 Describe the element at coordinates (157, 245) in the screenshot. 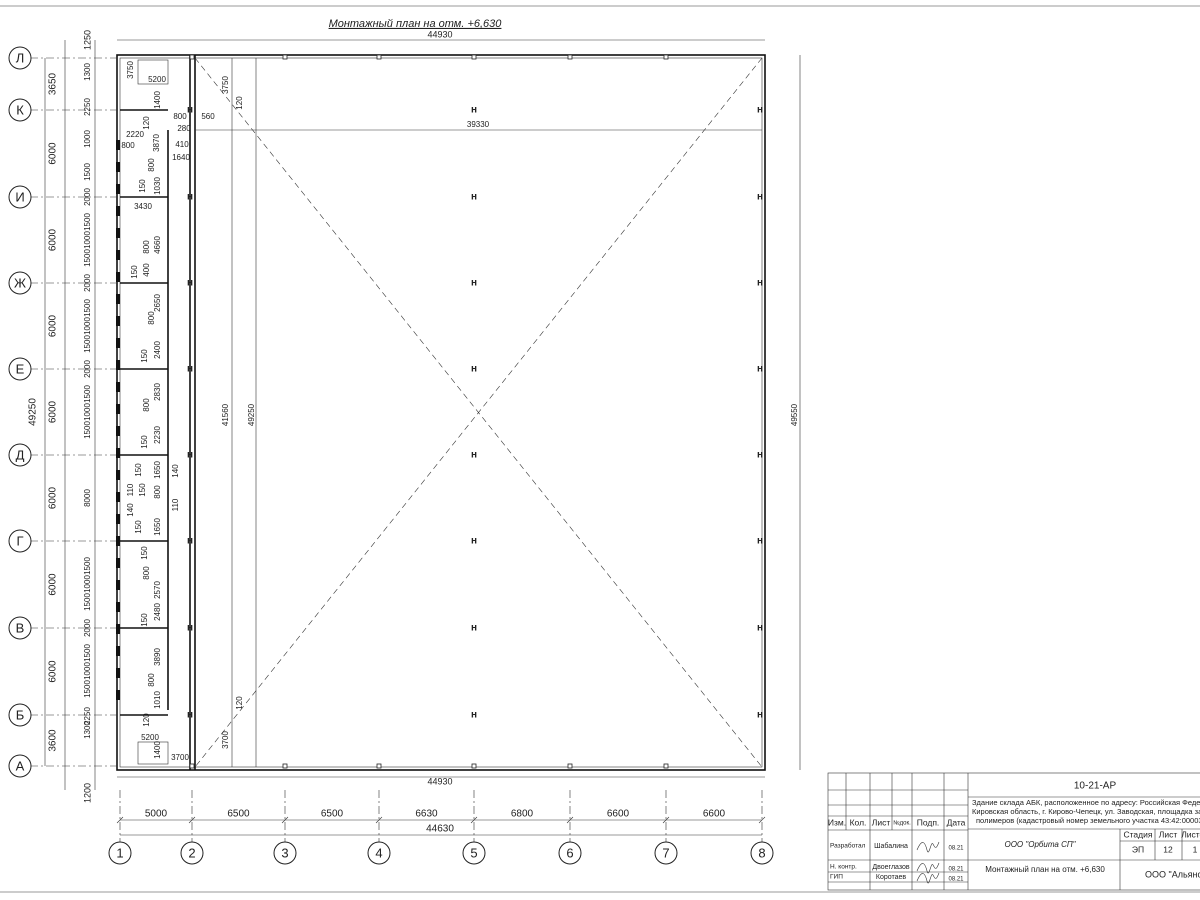

I see `dimension: 4660` at that location.